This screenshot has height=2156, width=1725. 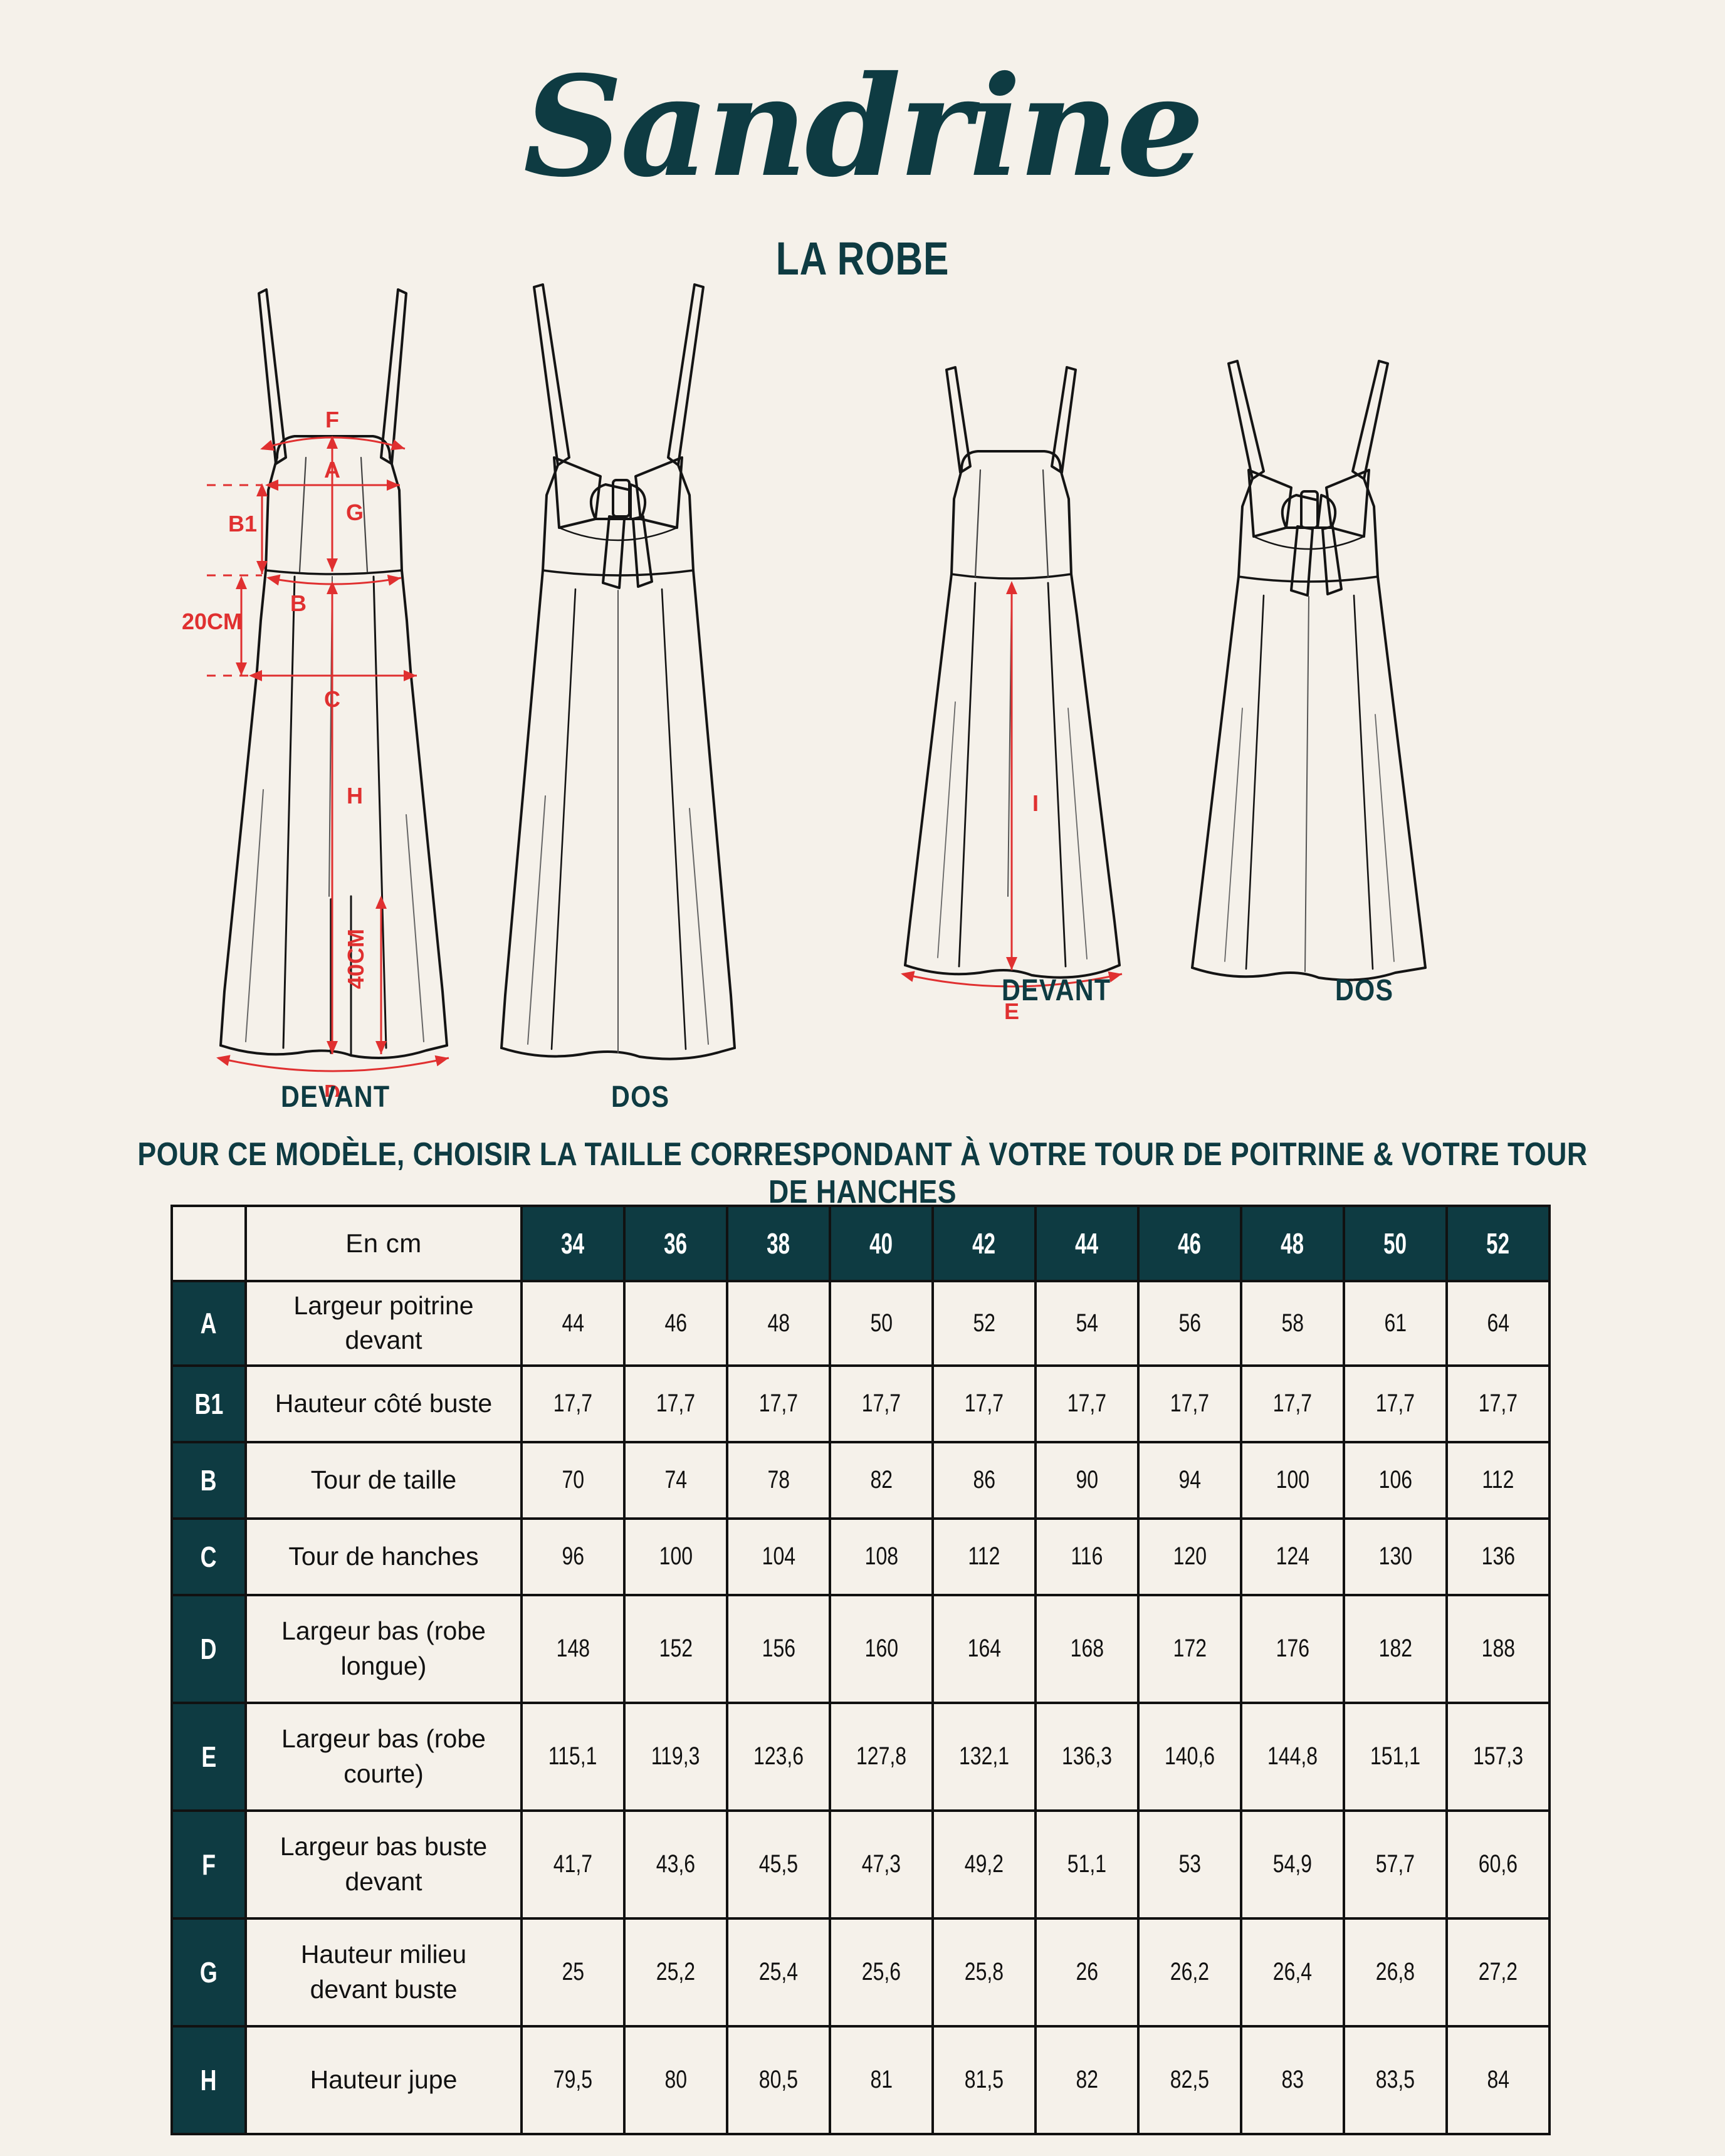 What do you see at coordinates (779, 1648) in the screenshot?
I see `cell-D-38: 156` at bounding box center [779, 1648].